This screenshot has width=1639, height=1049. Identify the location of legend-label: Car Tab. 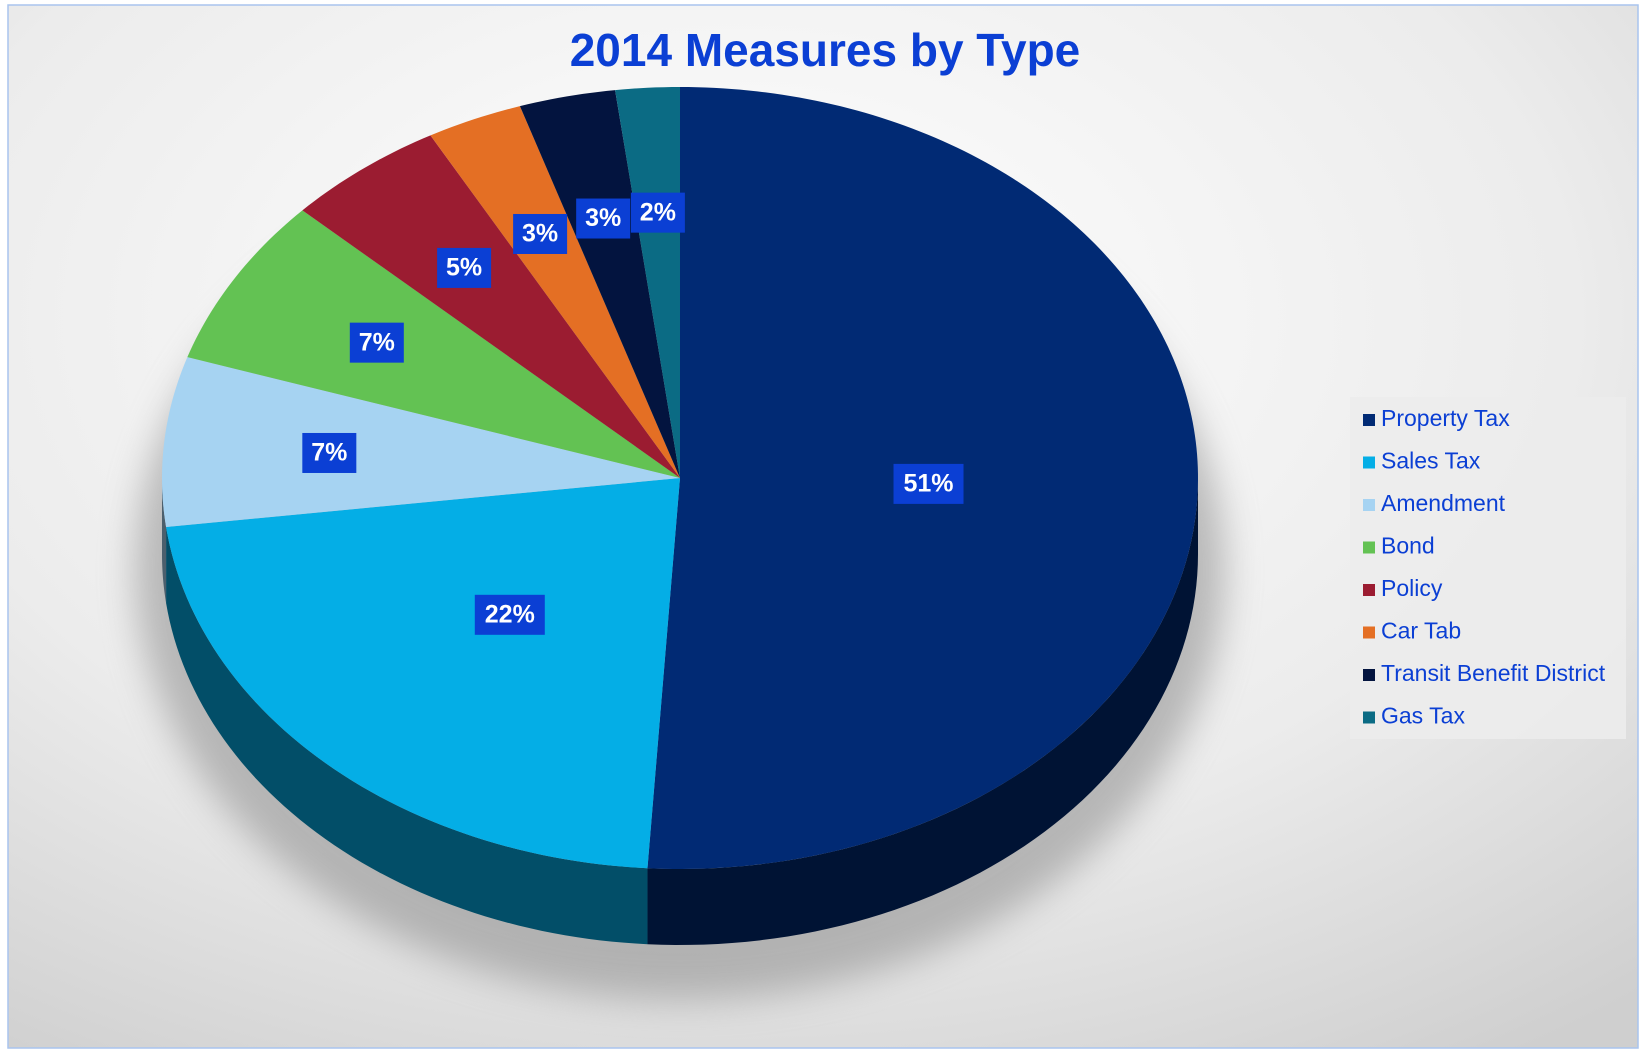
(1421, 631).